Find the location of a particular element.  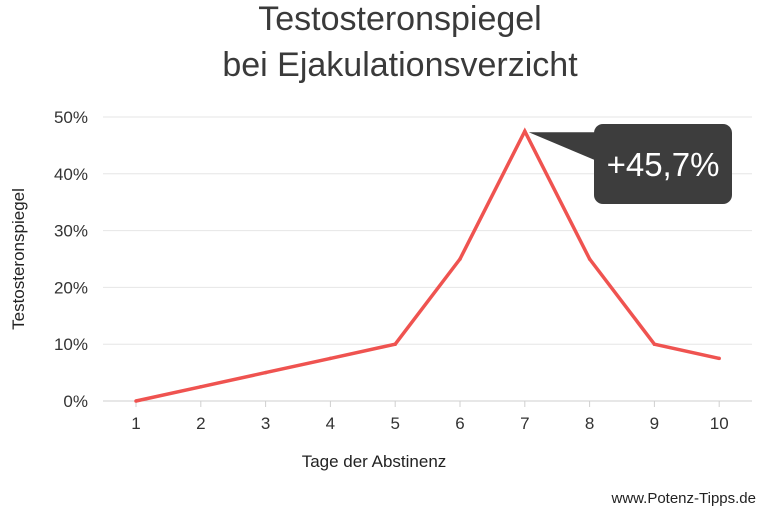

callout-box is located at coordinates (663, 164).